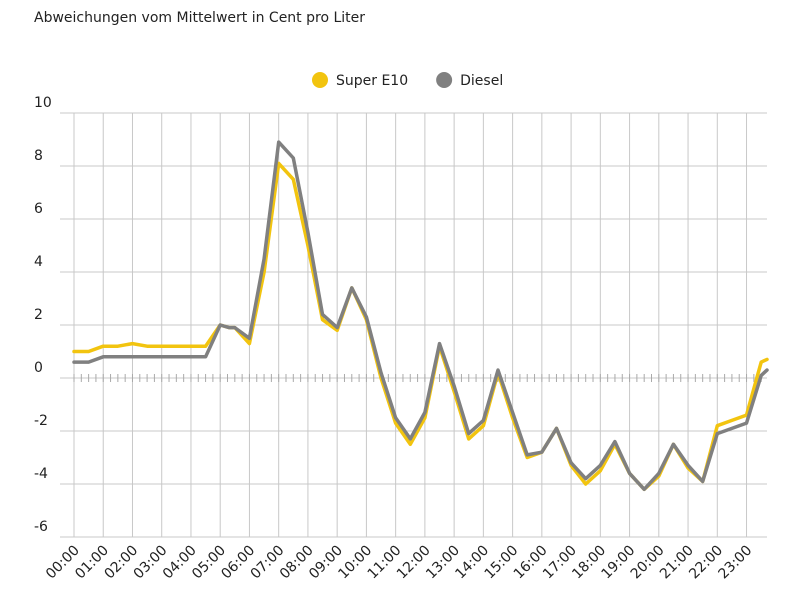  I want to click on y-tick-label: 10, so click(43, 103).